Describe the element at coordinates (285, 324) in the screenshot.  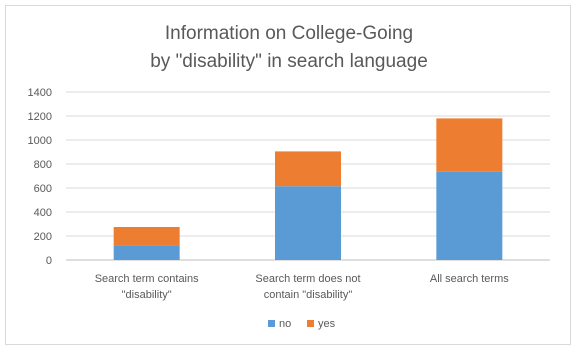
I see `legend-label-no: no` at that location.